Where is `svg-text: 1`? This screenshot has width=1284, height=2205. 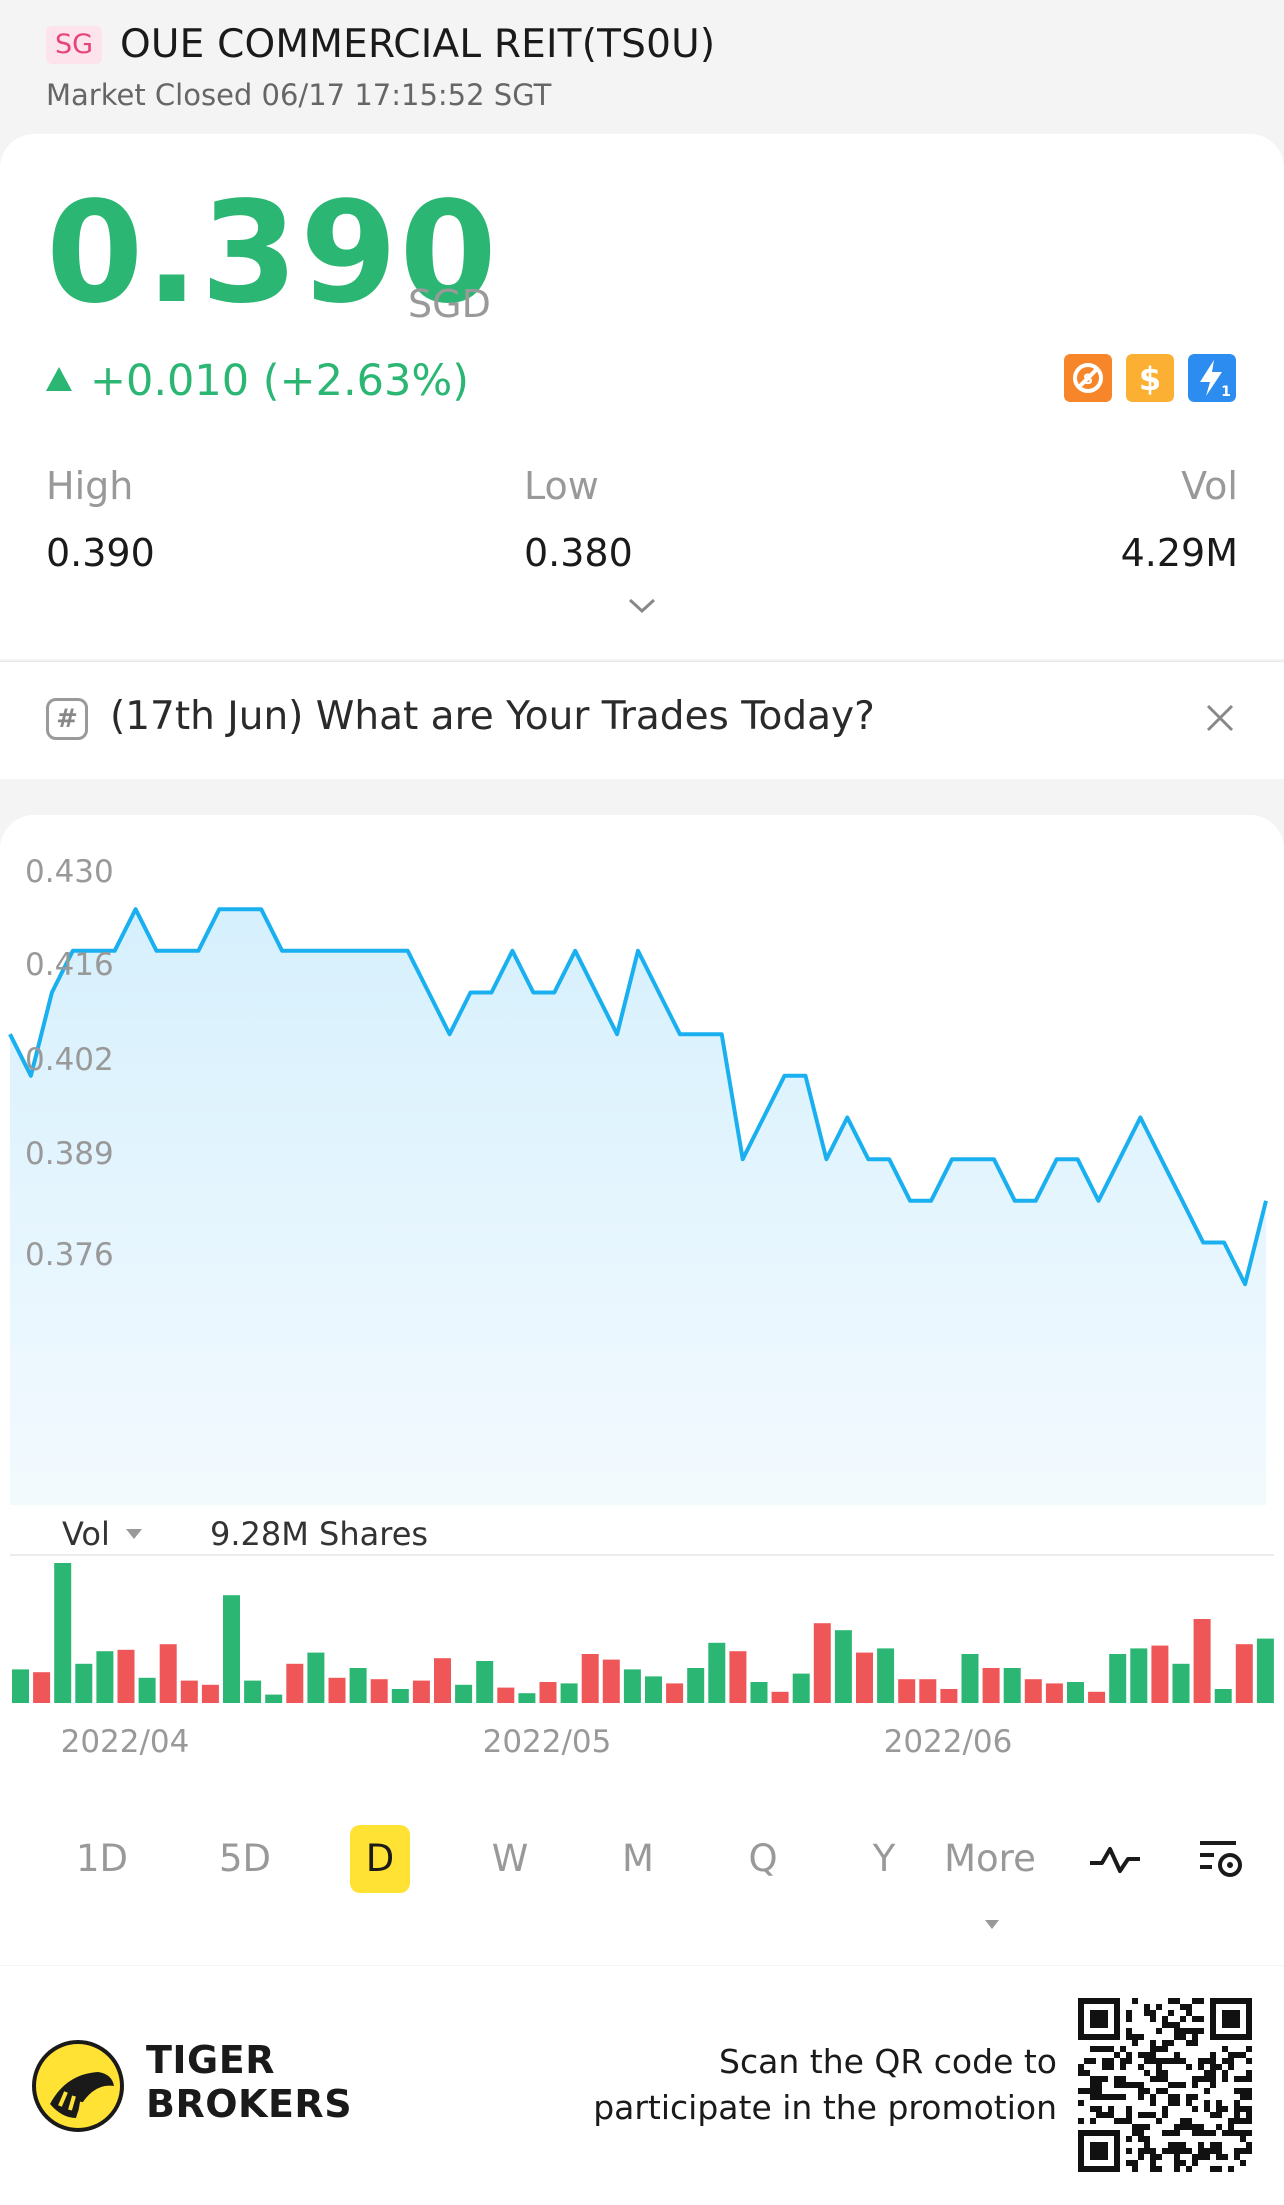 svg-text: 1 is located at coordinates (1226, 392).